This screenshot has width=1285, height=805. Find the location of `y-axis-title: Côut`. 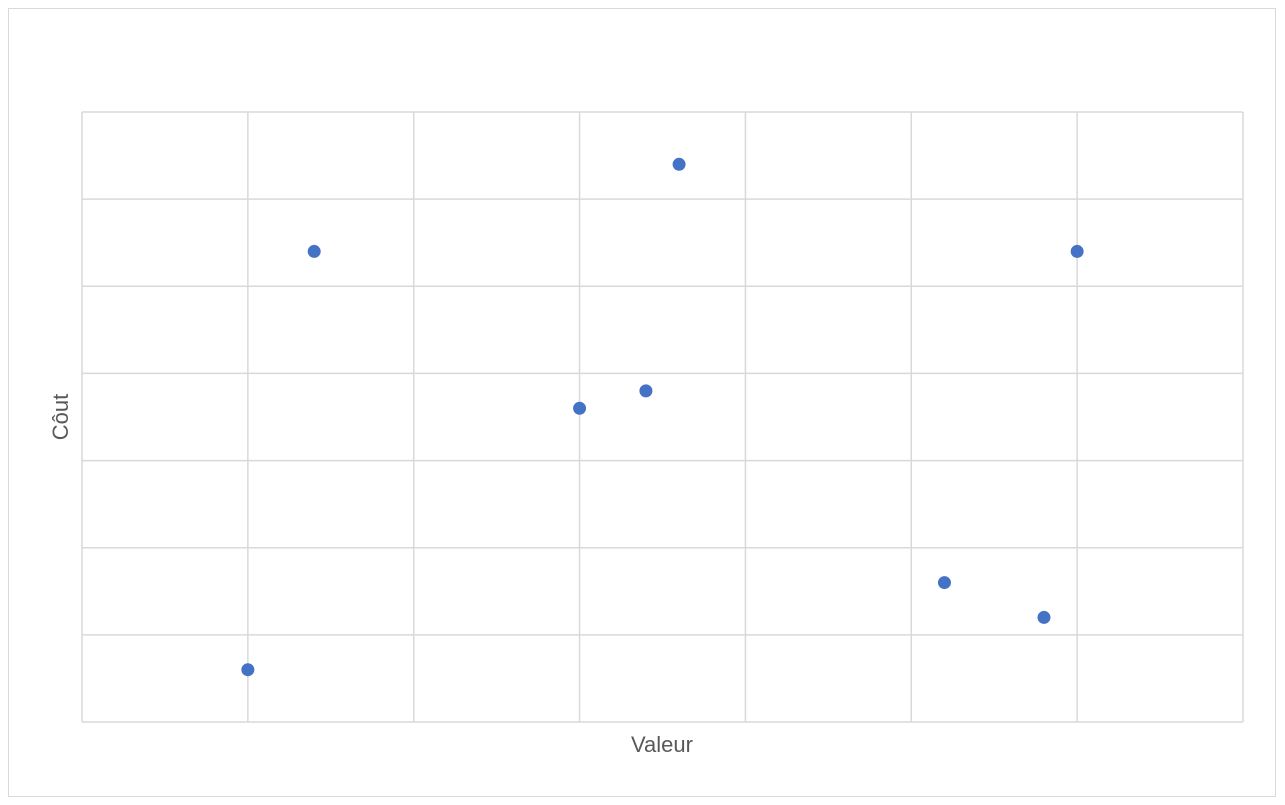

y-axis-title: Côut is located at coordinates (60, 417).